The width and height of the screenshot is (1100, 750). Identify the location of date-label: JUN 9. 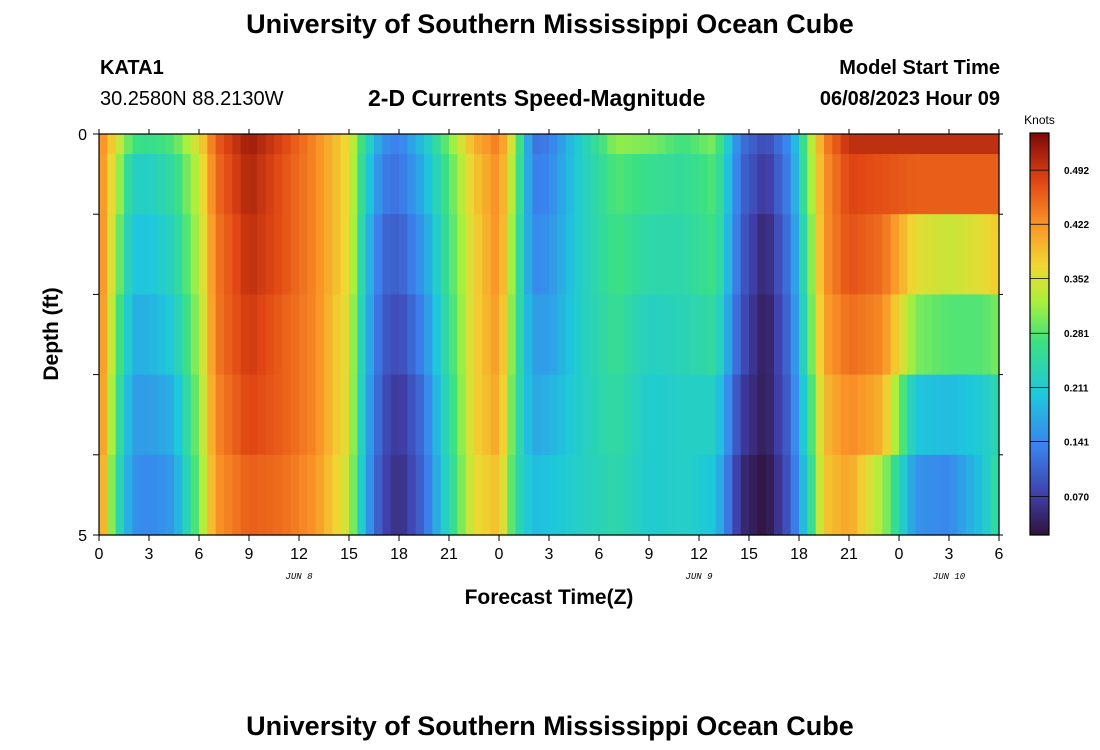
(699, 577).